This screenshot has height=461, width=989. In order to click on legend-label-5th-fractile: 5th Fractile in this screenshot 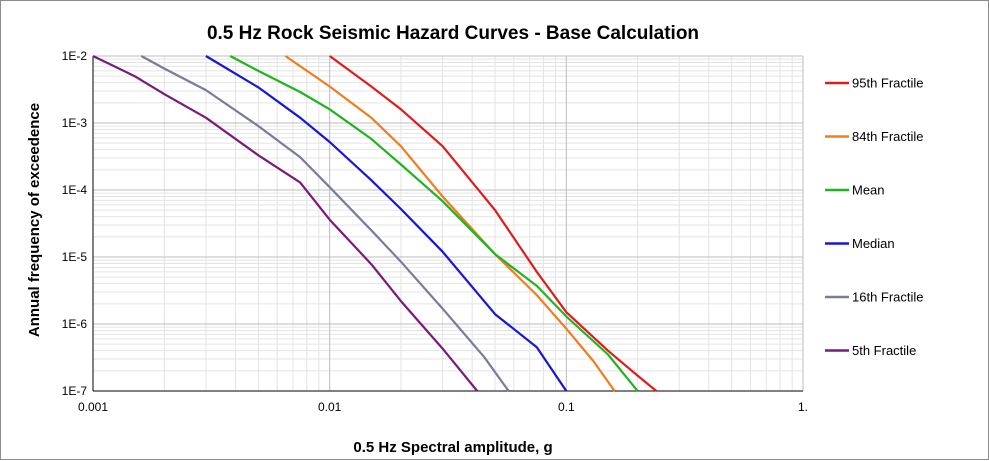, I will do `click(884, 350)`.